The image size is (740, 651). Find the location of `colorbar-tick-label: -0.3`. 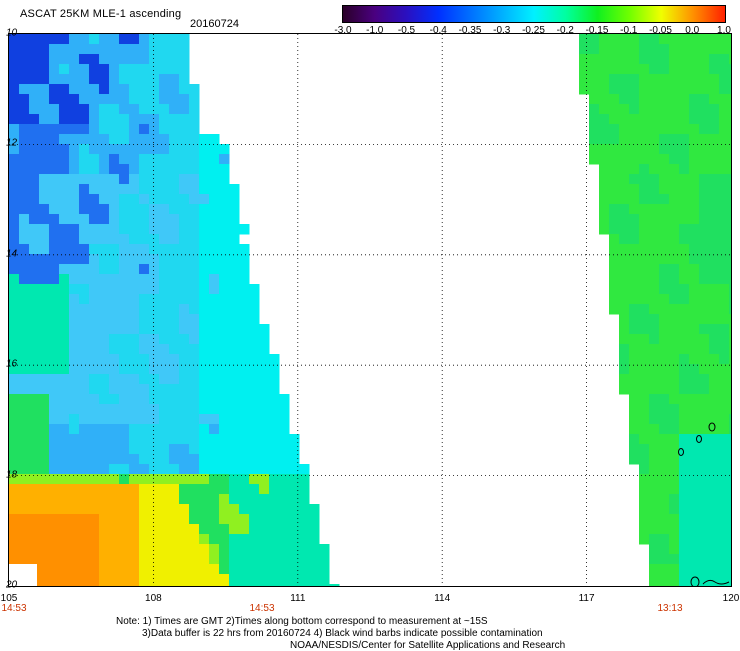

colorbar-tick-label: -0.3 is located at coordinates (502, 30).